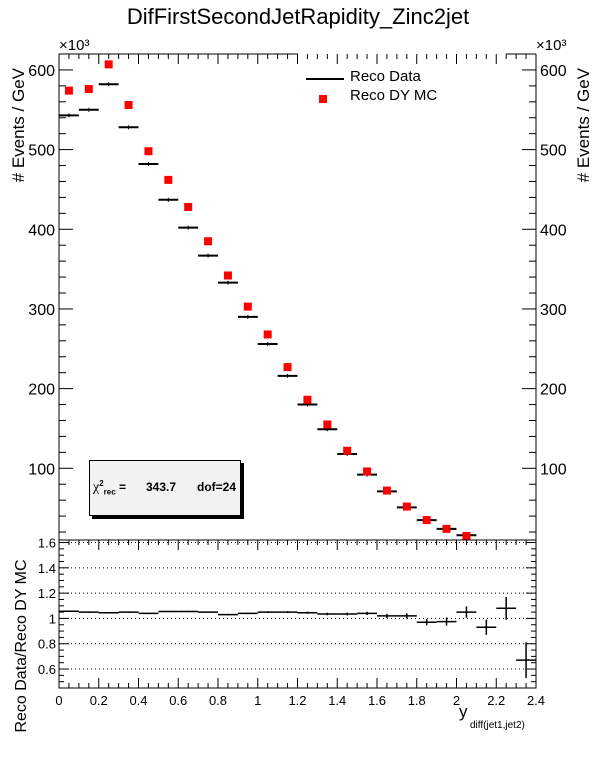 The height and width of the screenshot is (777, 596). I want to click on chart-title: DifFirstSecondJetRapidity_Zinc2jet, so click(298, 16).